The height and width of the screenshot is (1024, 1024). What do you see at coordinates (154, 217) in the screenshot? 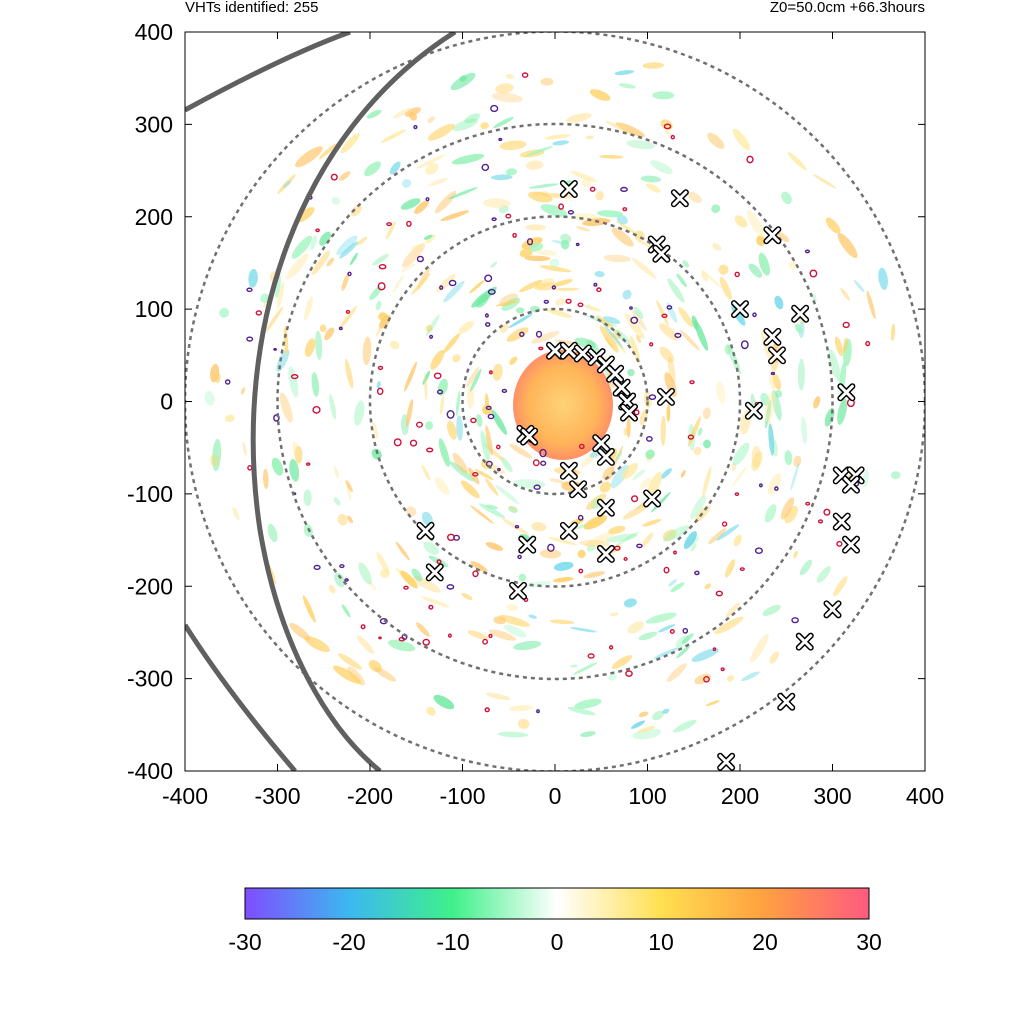
I see `y-tick-label: 200` at bounding box center [154, 217].